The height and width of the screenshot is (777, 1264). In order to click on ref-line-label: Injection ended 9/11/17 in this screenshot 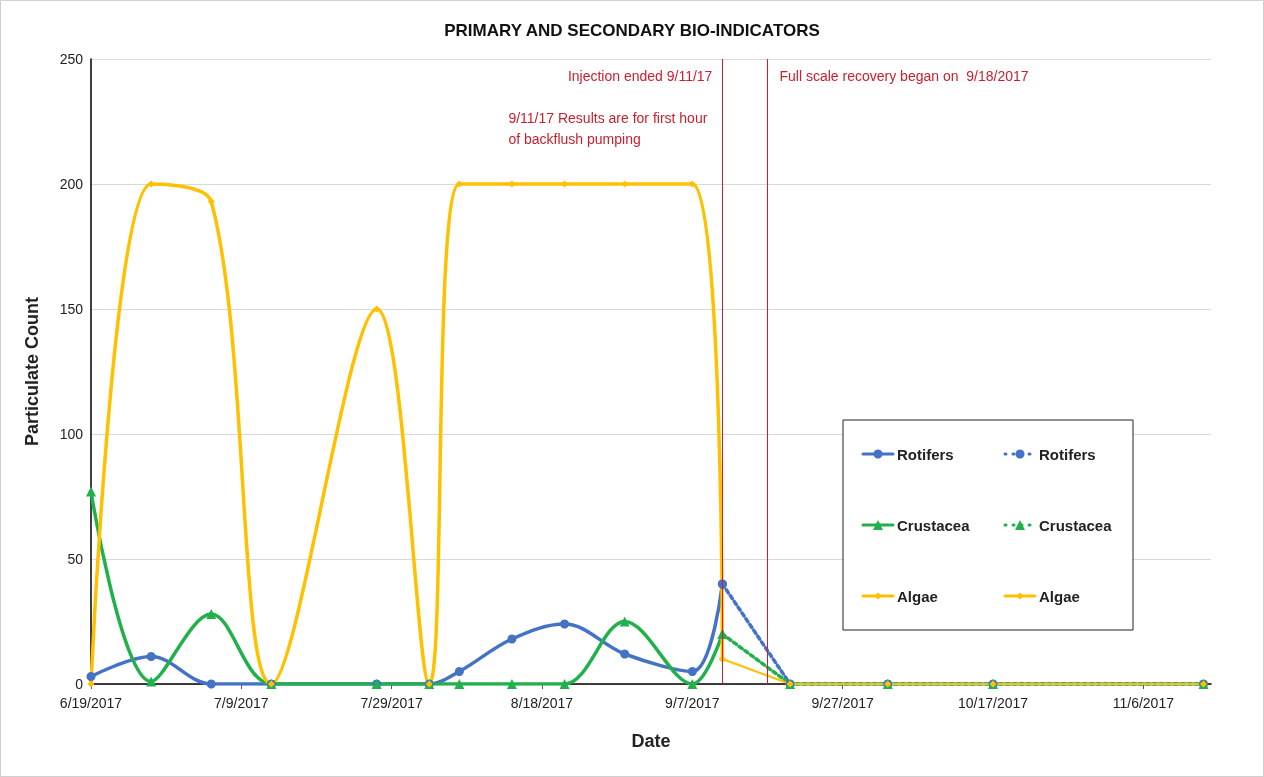, I will do `click(640, 76)`.